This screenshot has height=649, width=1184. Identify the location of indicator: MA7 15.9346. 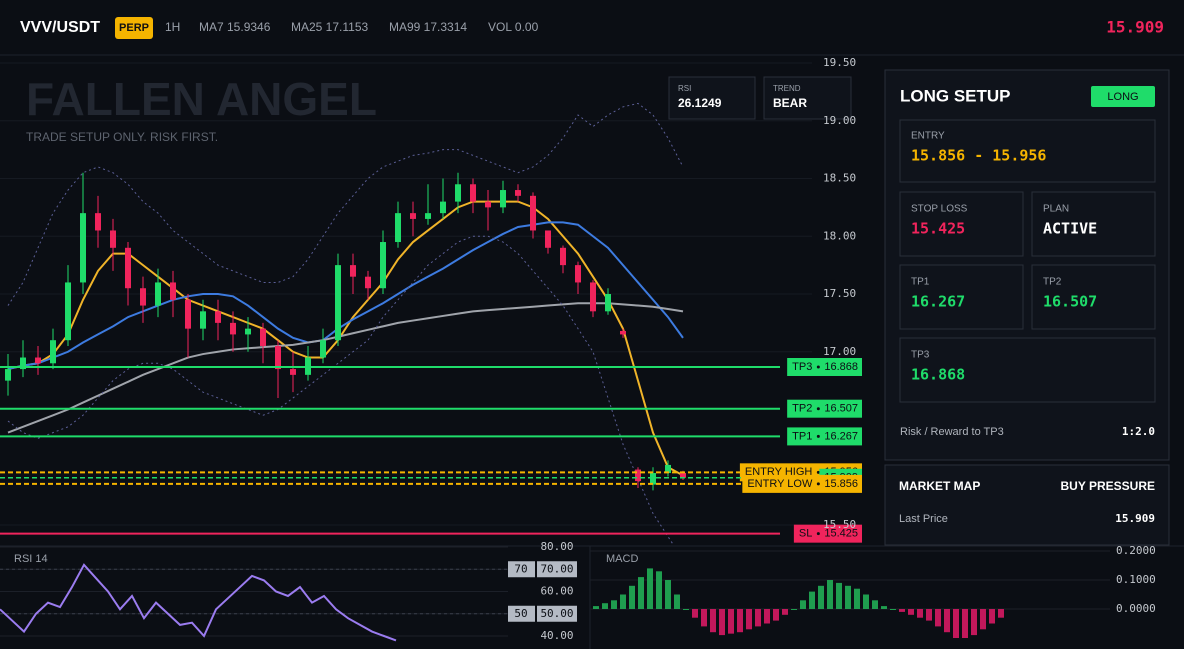
(235, 27).